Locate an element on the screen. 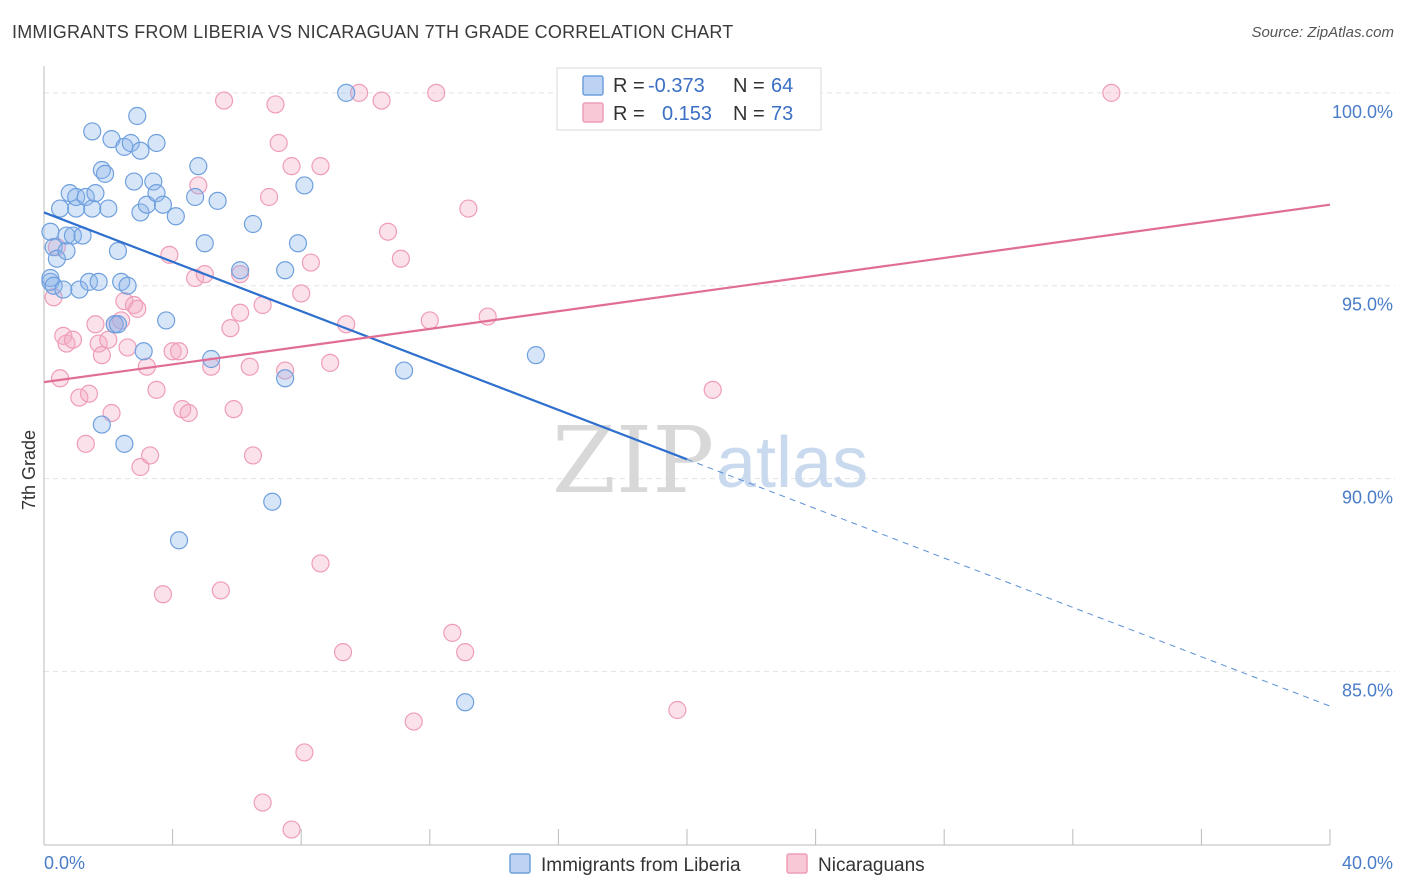 The image size is (1406, 892). series-legend: Immigrants from Liberia Nicaraguans is located at coordinates (717, 864).